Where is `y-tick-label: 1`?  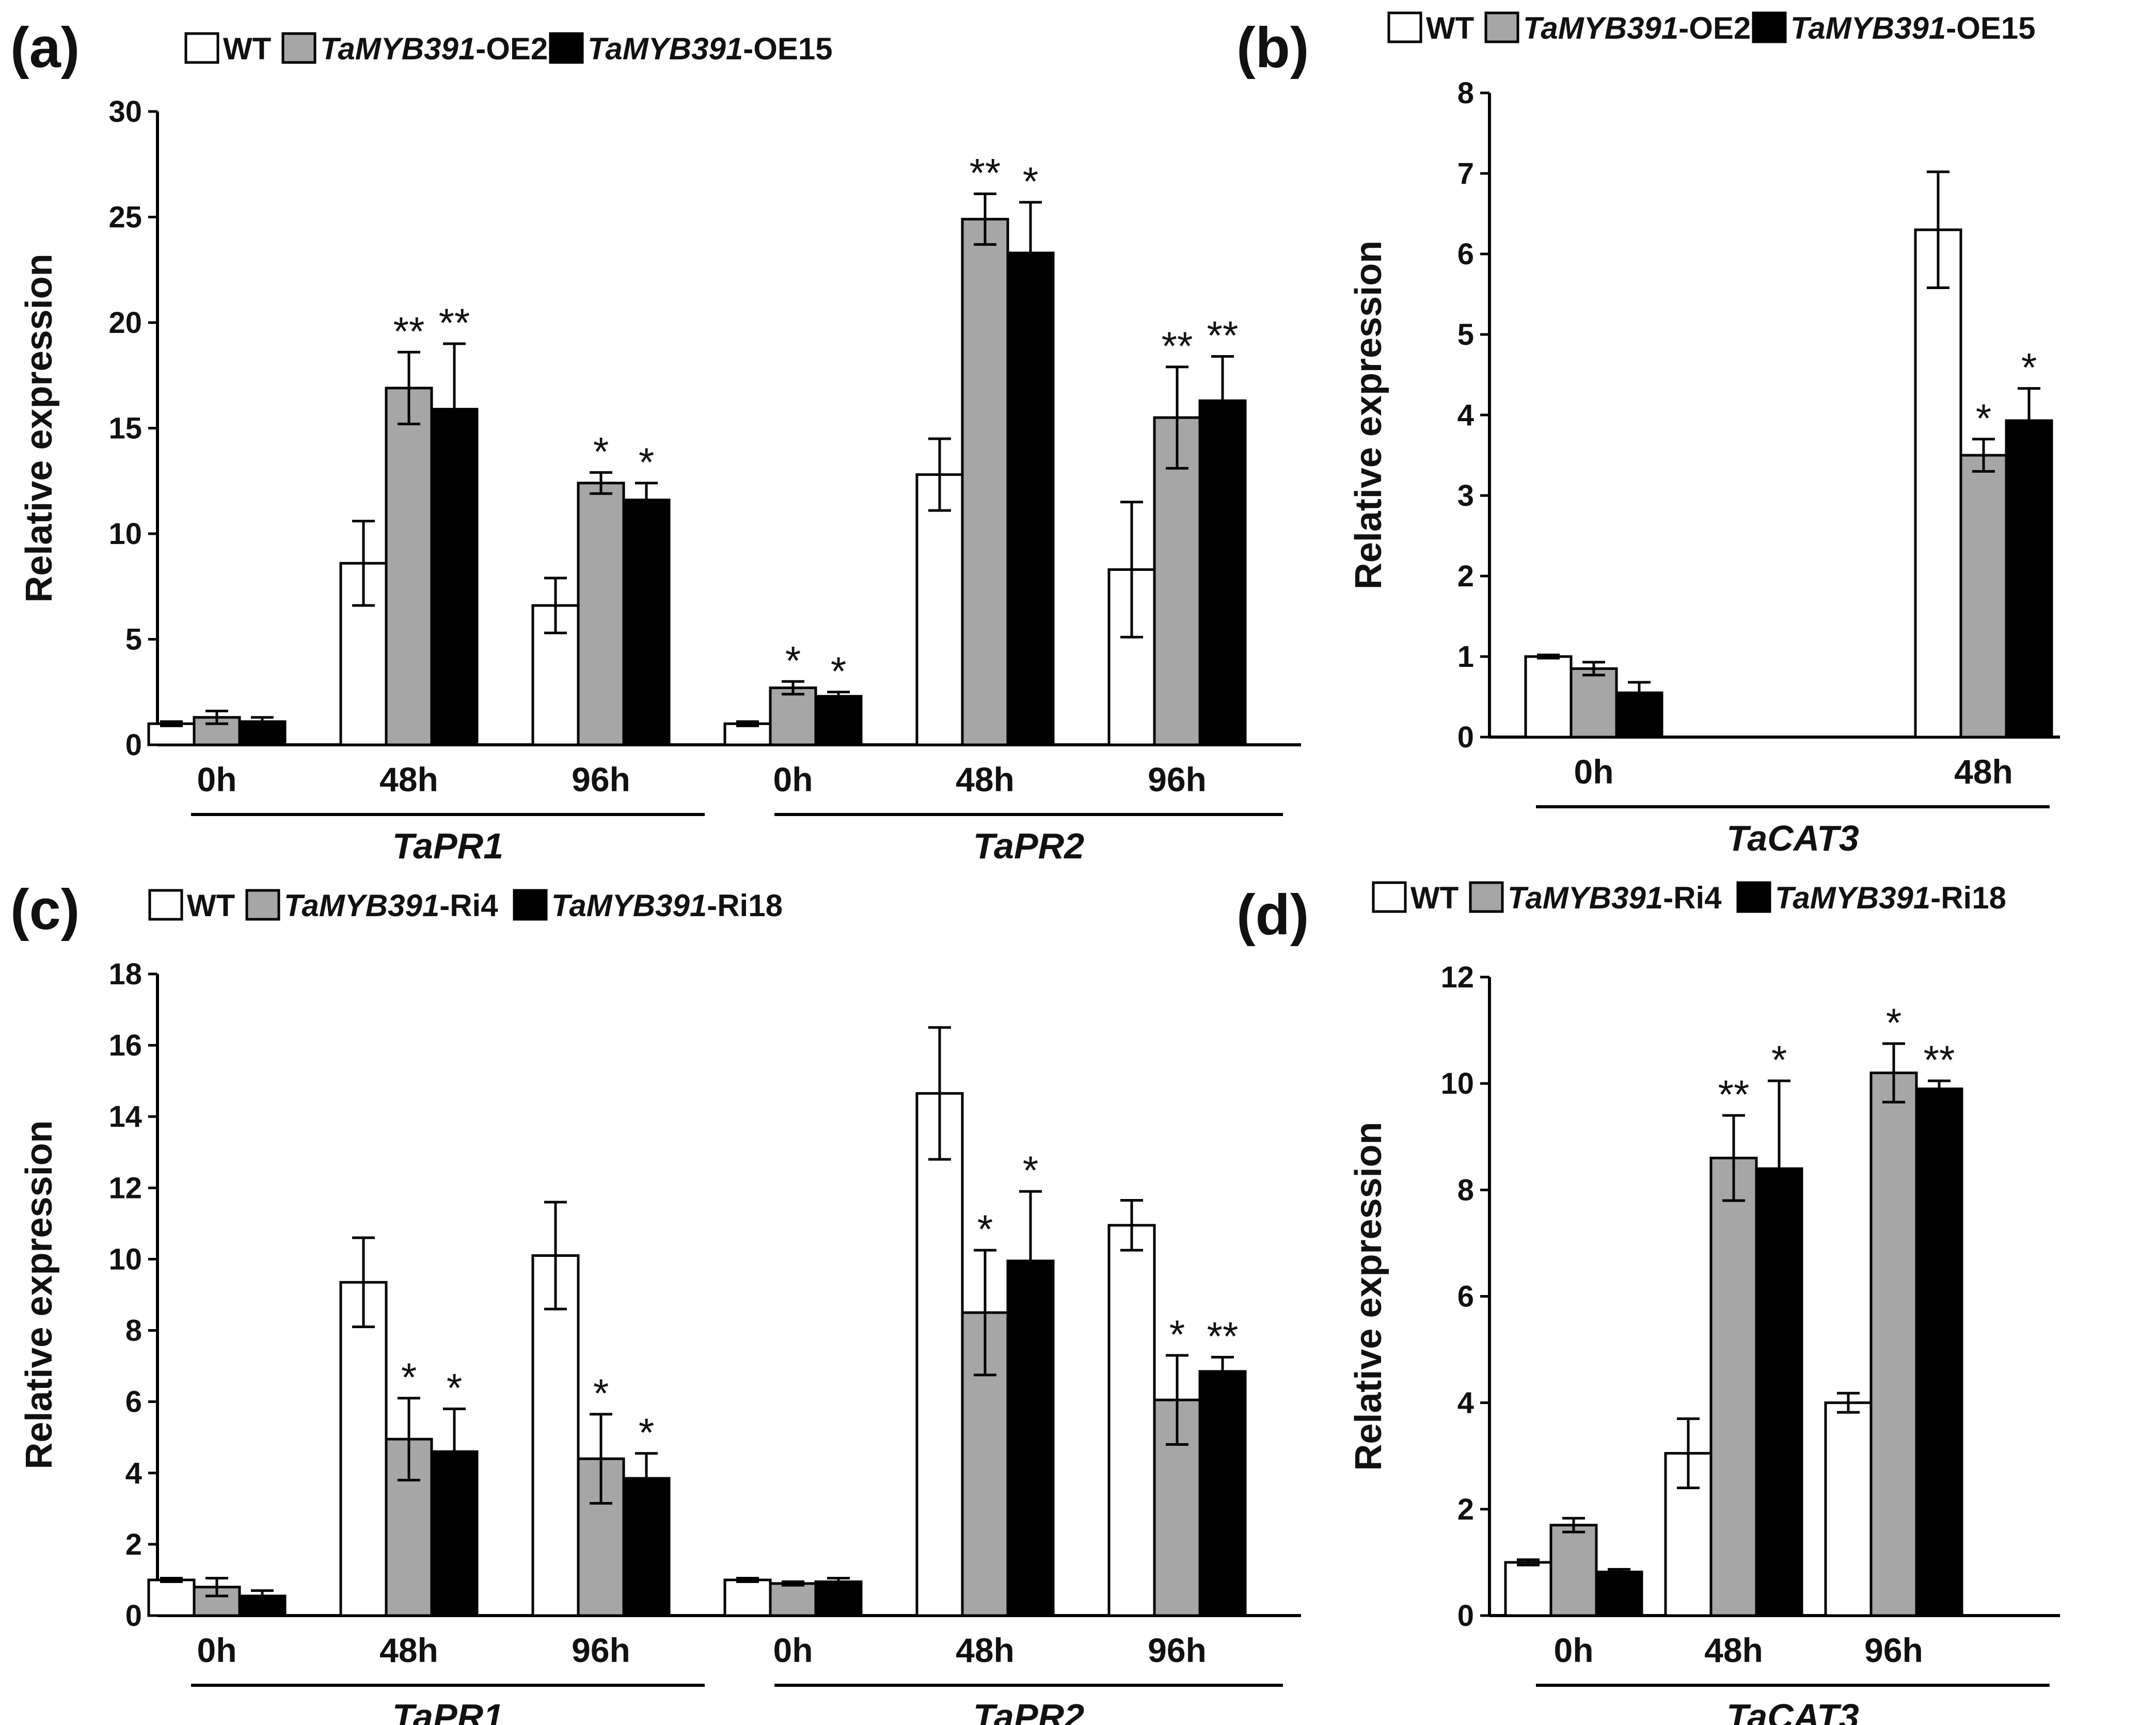 y-tick-label: 1 is located at coordinates (1465, 657).